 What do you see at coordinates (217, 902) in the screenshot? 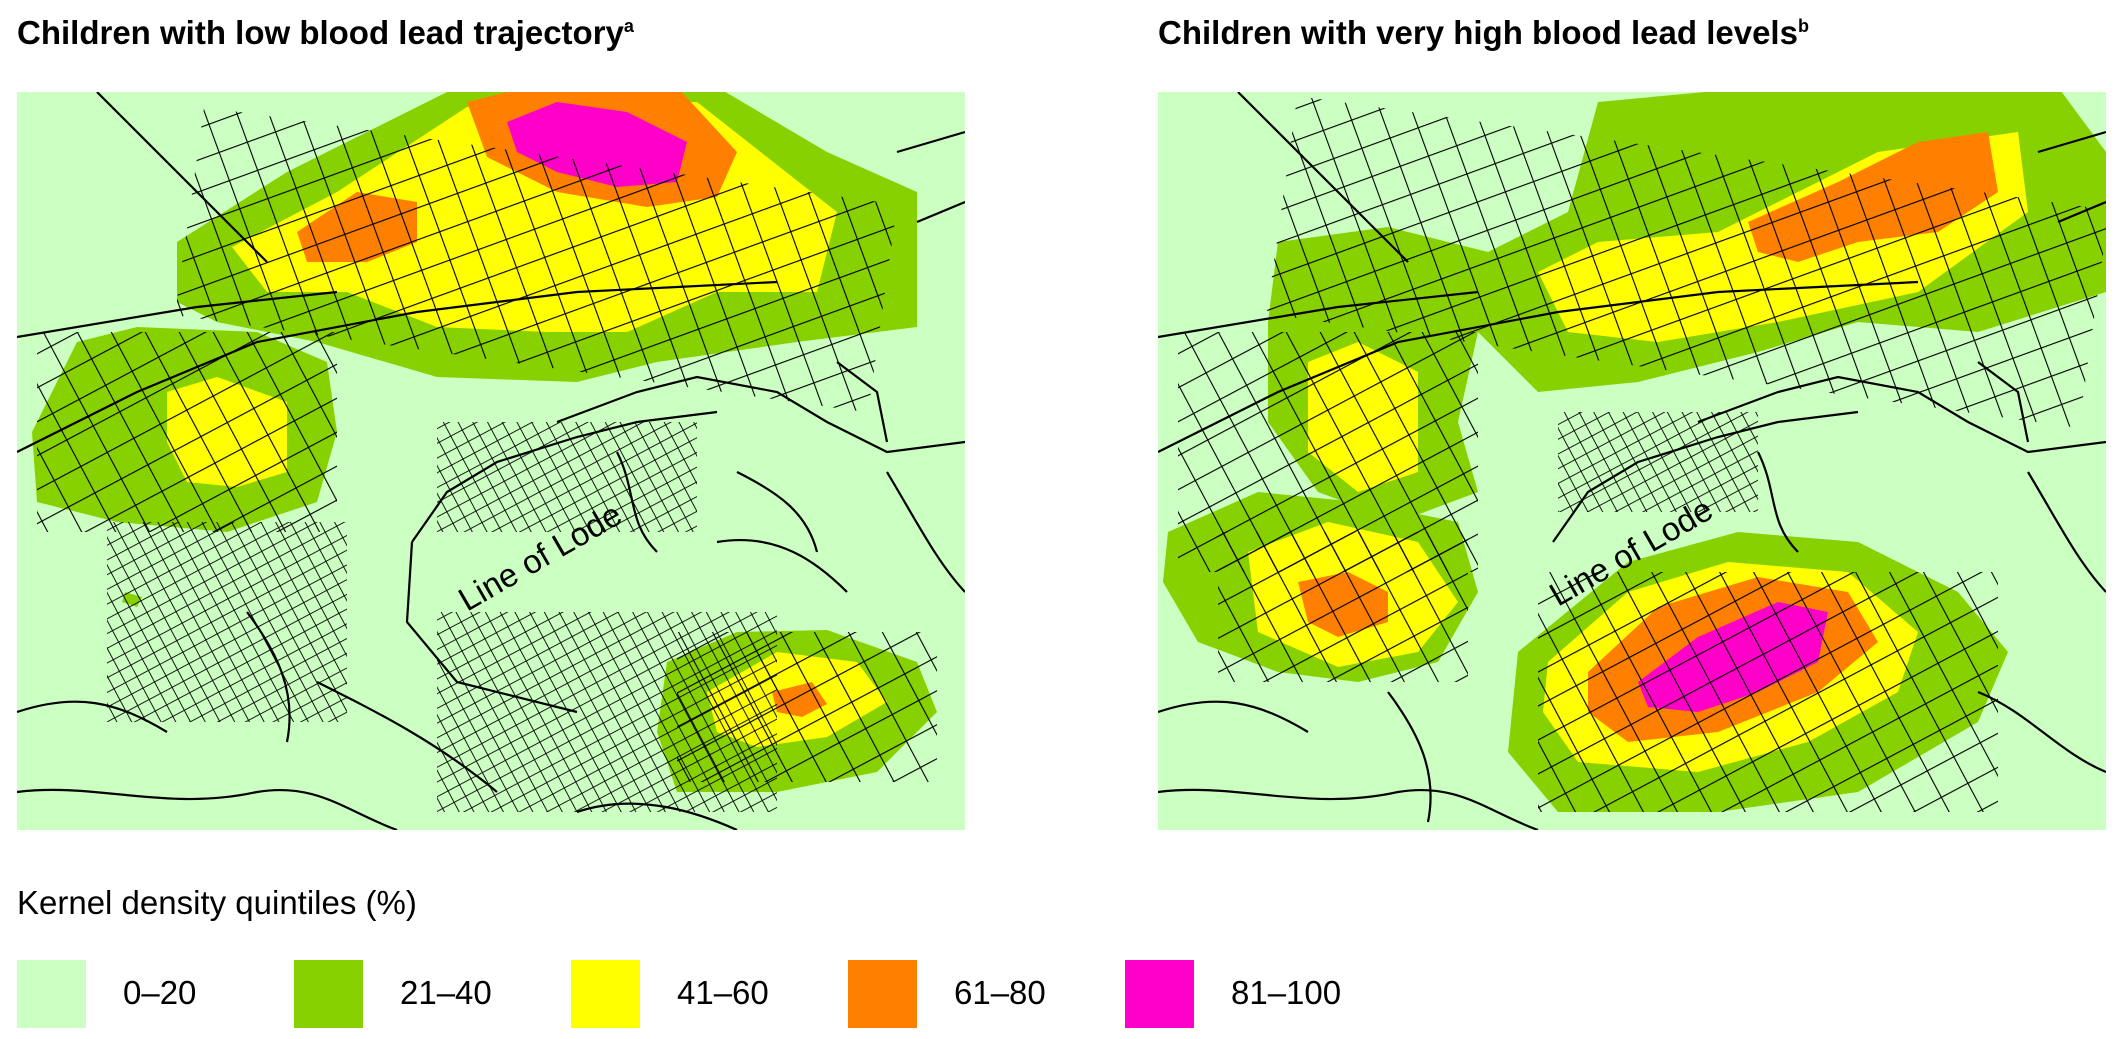
I see `legend-title: Kernel density quintiles (%)` at bounding box center [217, 902].